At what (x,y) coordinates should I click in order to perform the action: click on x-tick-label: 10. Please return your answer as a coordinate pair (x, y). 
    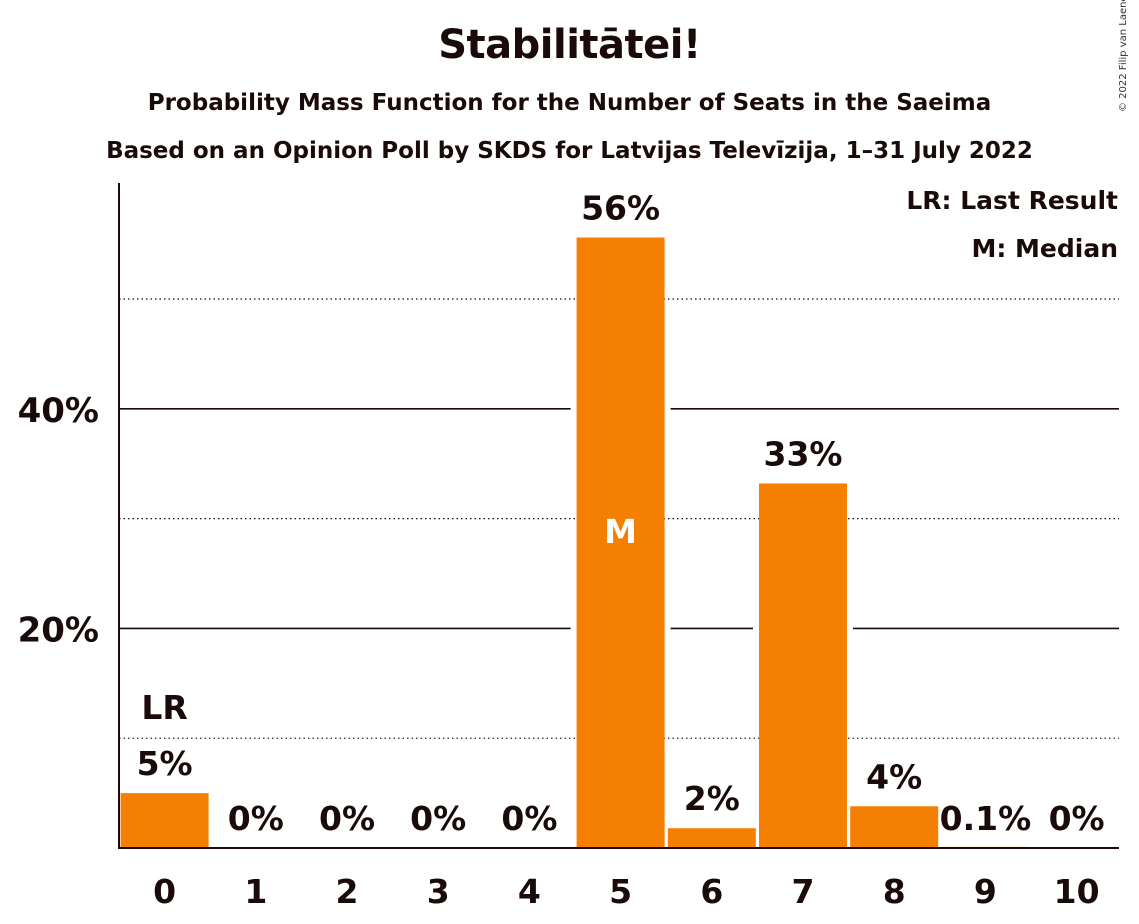
    Looking at the image, I should click on (1077, 891).